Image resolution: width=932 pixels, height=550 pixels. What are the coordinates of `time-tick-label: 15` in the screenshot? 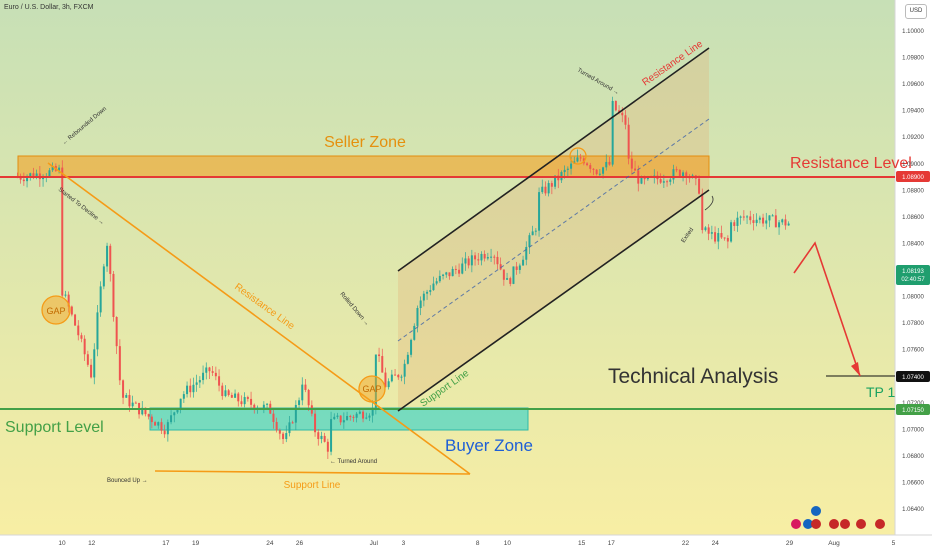 It's located at (582, 543).